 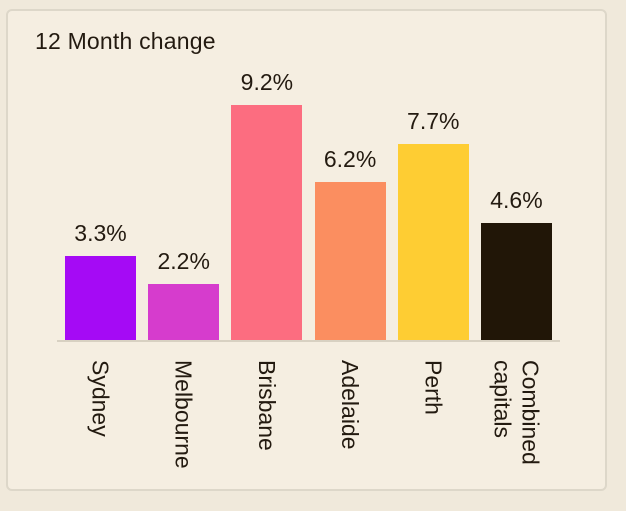 I want to click on x-axis-label-cell: Brisbane, so click(x=266, y=421).